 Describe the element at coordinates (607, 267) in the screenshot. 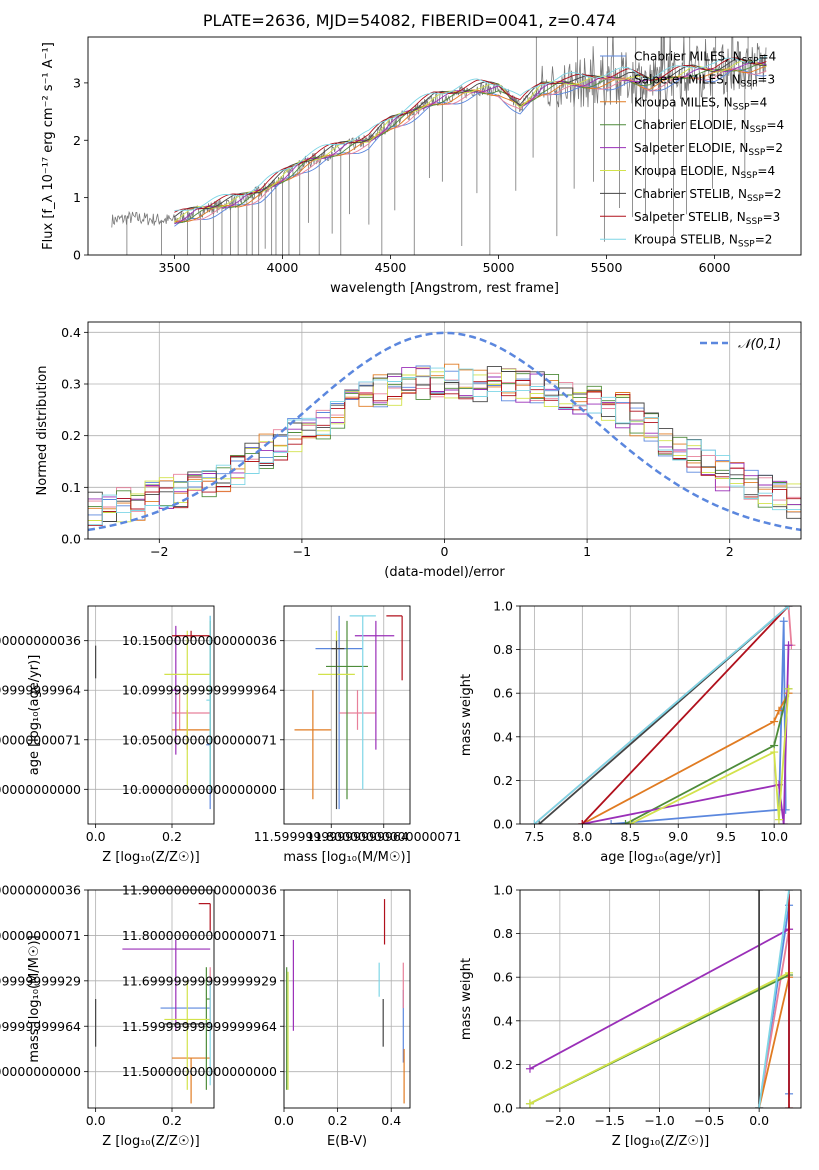

I see `x-tick-label: 5500` at that location.